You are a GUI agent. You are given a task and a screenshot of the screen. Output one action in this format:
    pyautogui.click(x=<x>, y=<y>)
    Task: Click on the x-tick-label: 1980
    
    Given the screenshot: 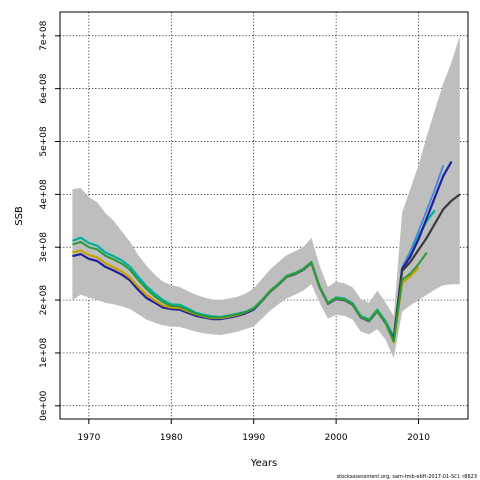 What is the action you would take?
    pyautogui.click(x=171, y=438)
    